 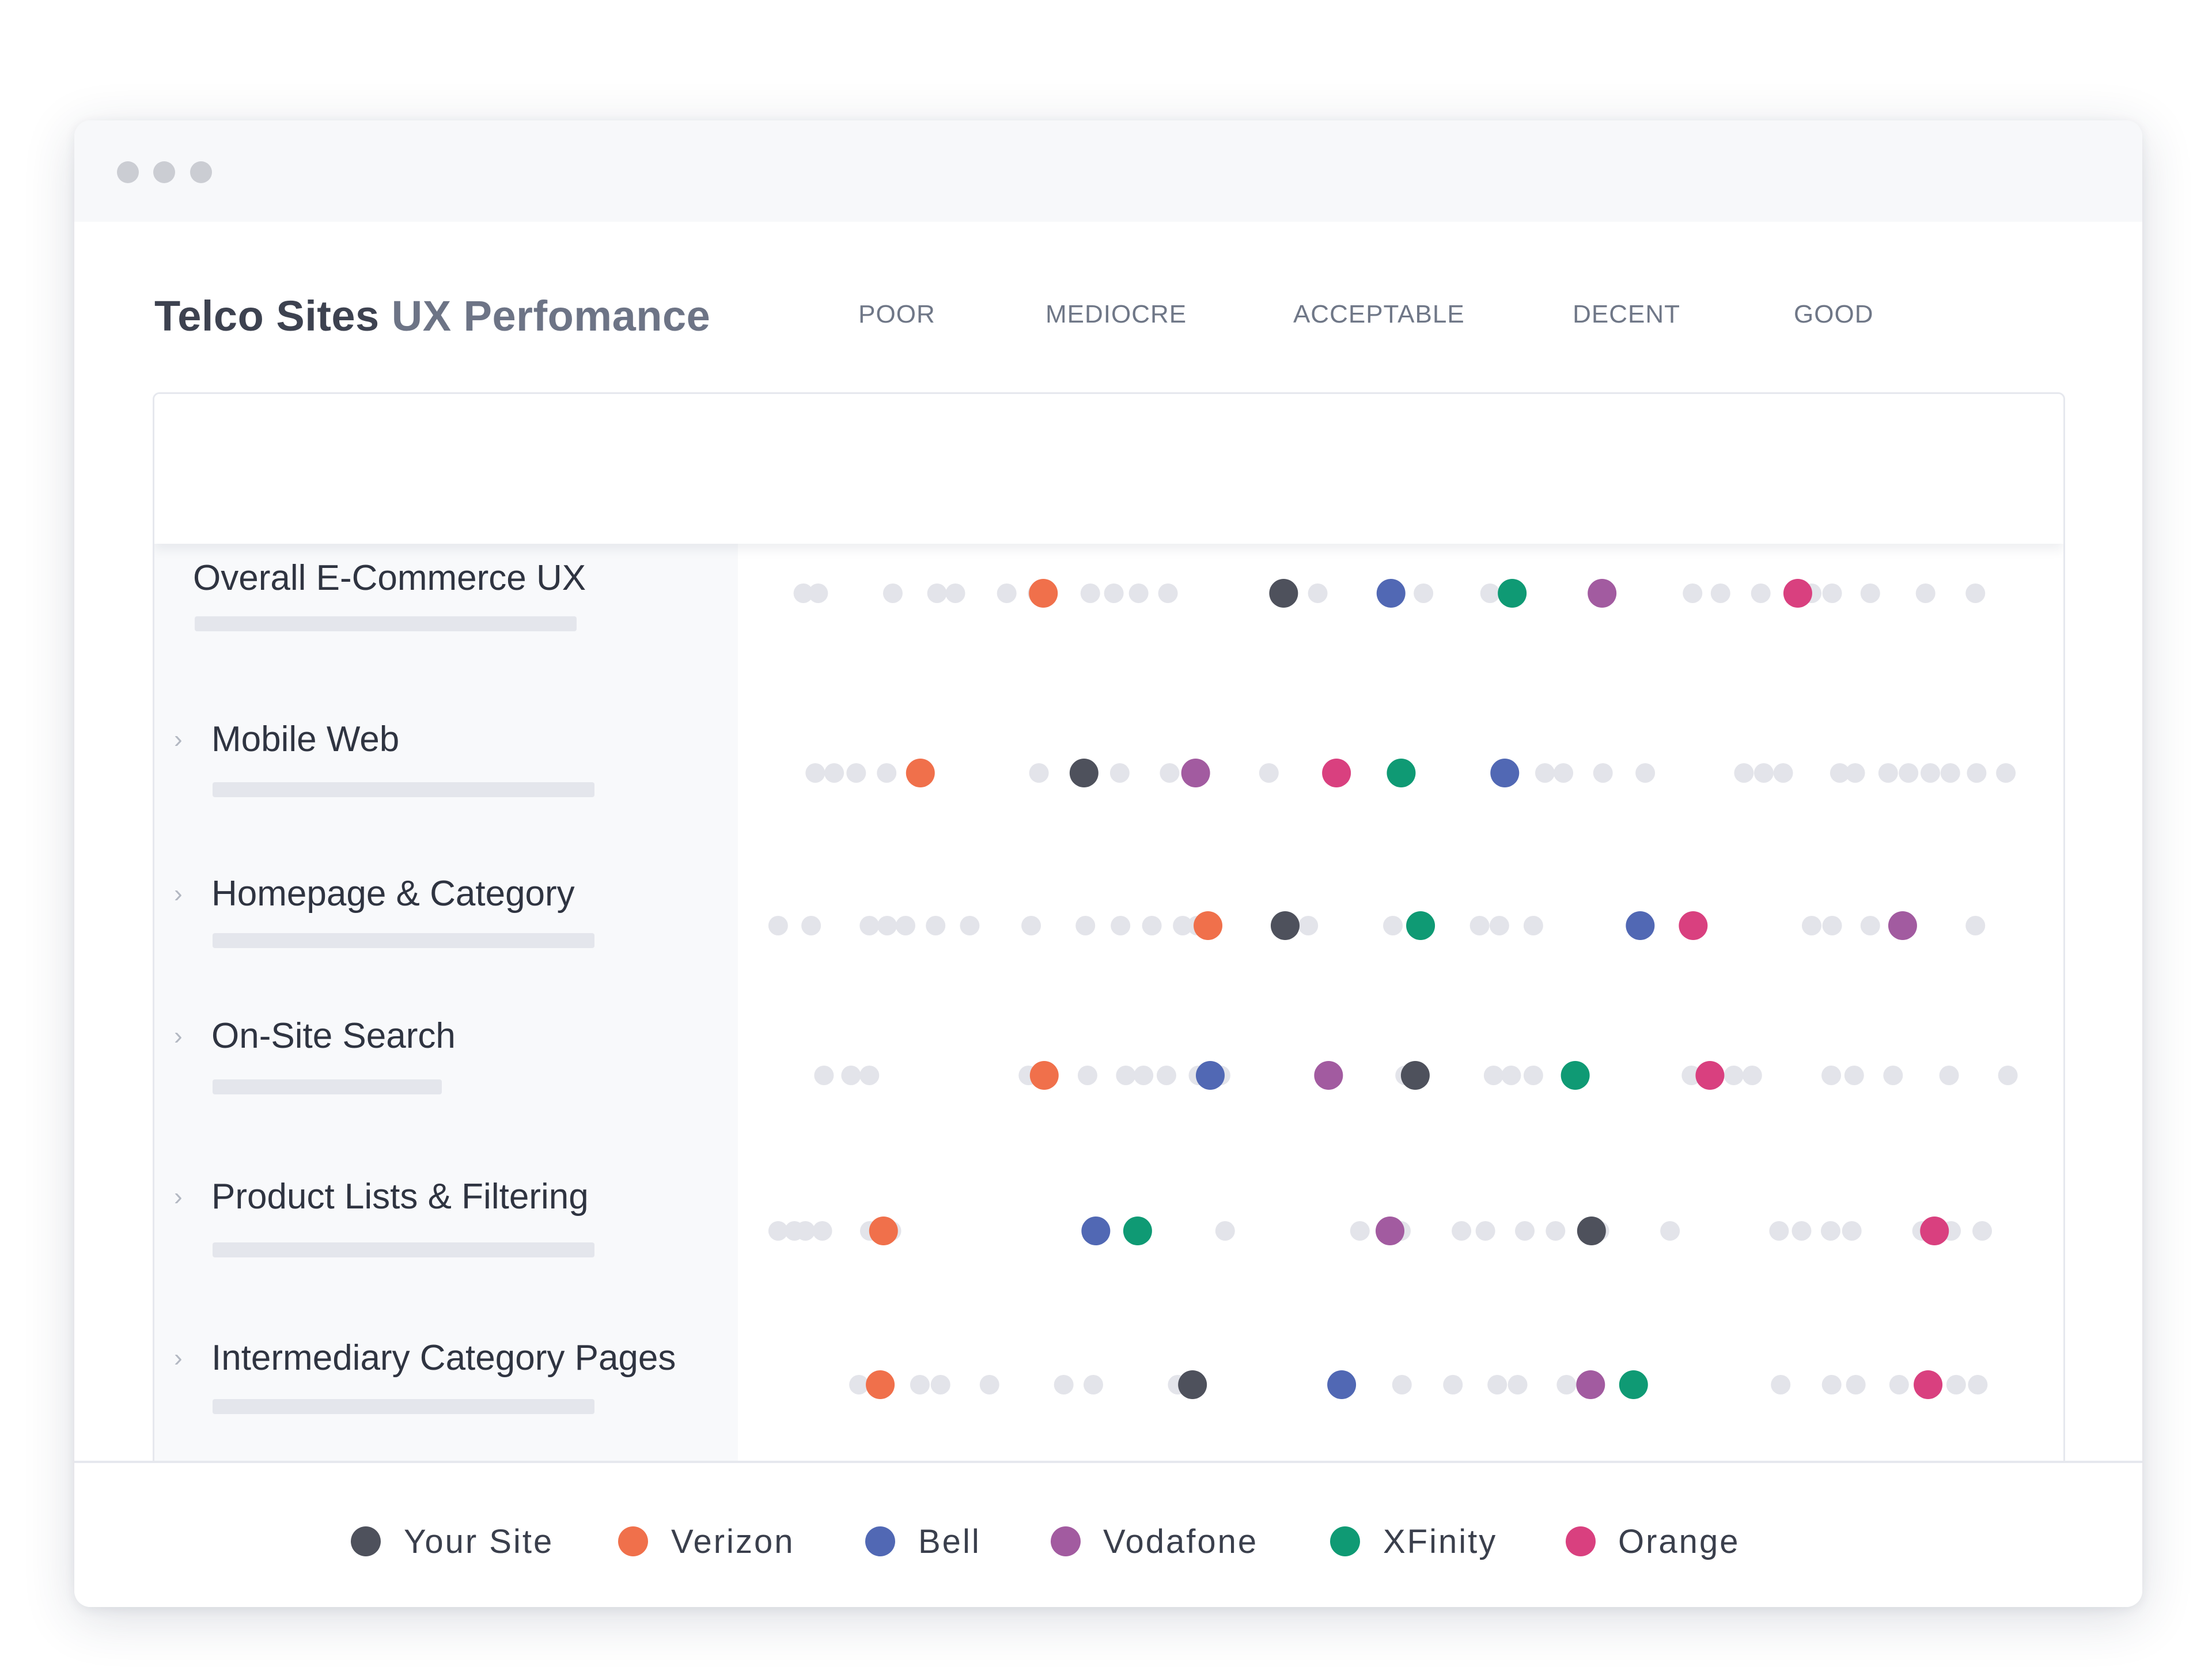 What do you see at coordinates (164, 172) in the screenshot?
I see `window-minimize-control` at bounding box center [164, 172].